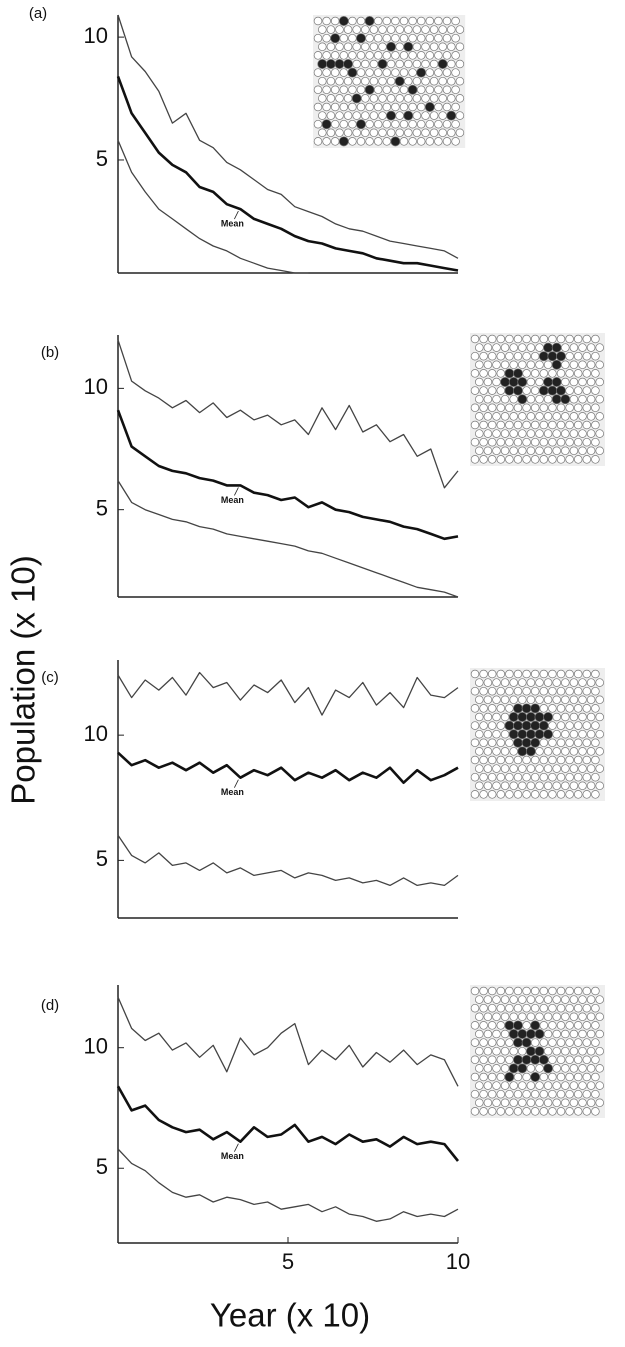 The image size is (625, 1347). I want to click on y-tick-label: 5, so click(102, 858).